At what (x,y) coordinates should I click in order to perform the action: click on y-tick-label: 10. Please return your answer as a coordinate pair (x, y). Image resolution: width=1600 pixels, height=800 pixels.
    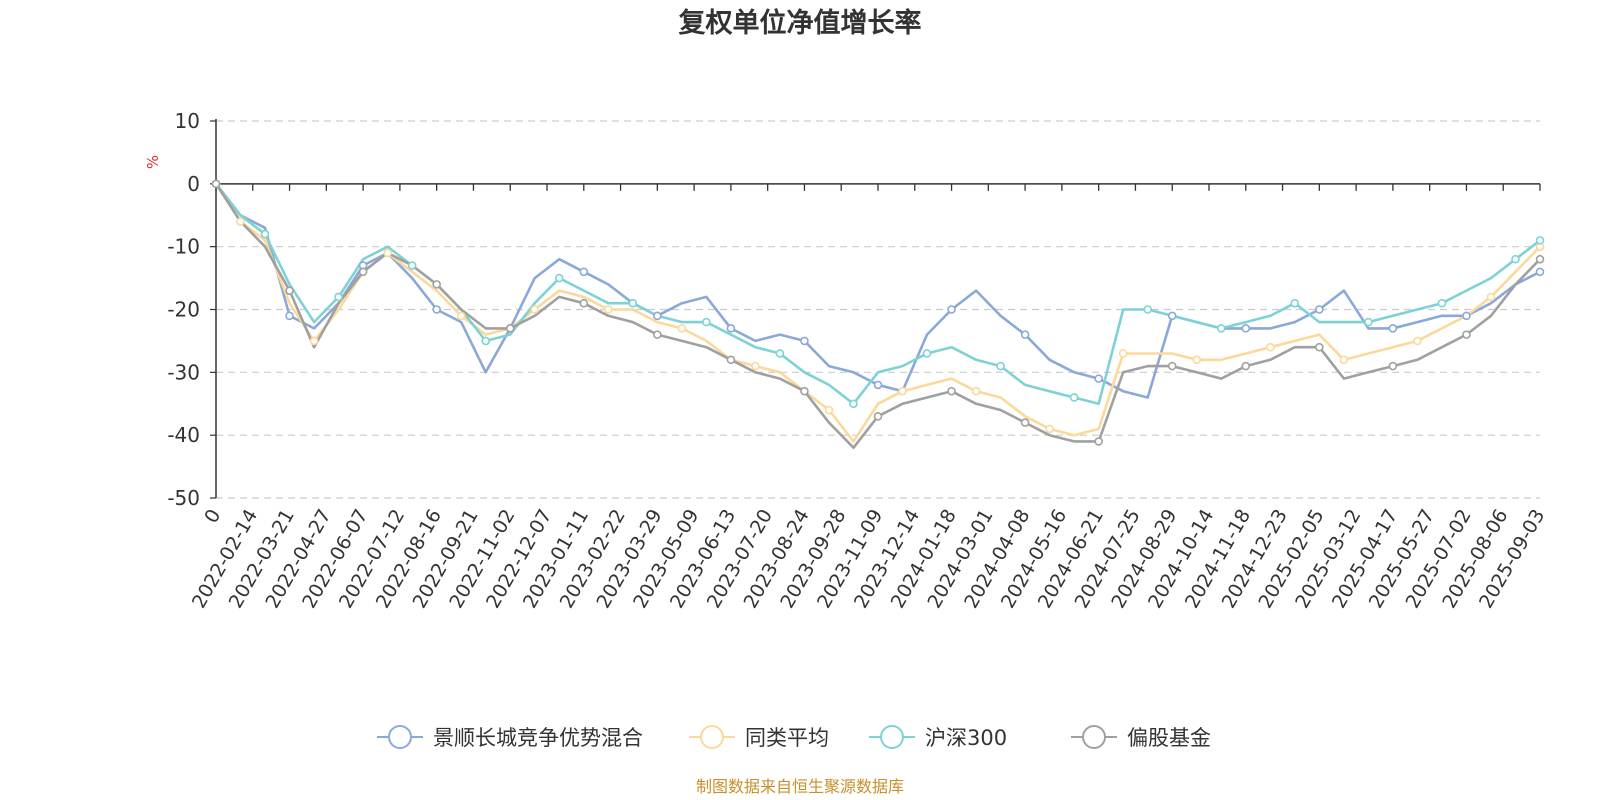
    Looking at the image, I should click on (187, 121).